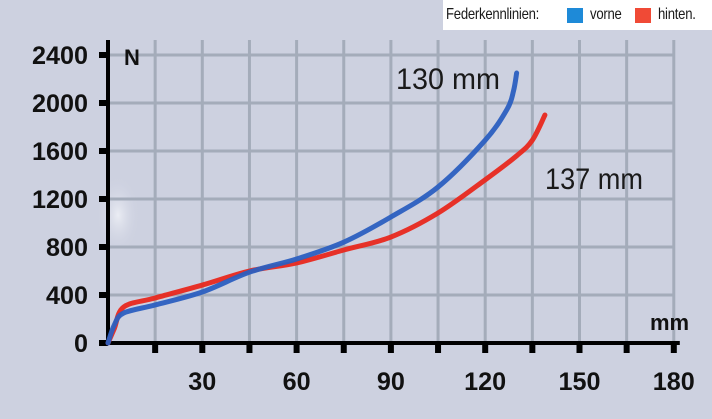 The height and width of the screenshot is (419, 712). Describe the element at coordinates (297, 382) in the screenshot. I see `x-tick-label: 60` at that location.